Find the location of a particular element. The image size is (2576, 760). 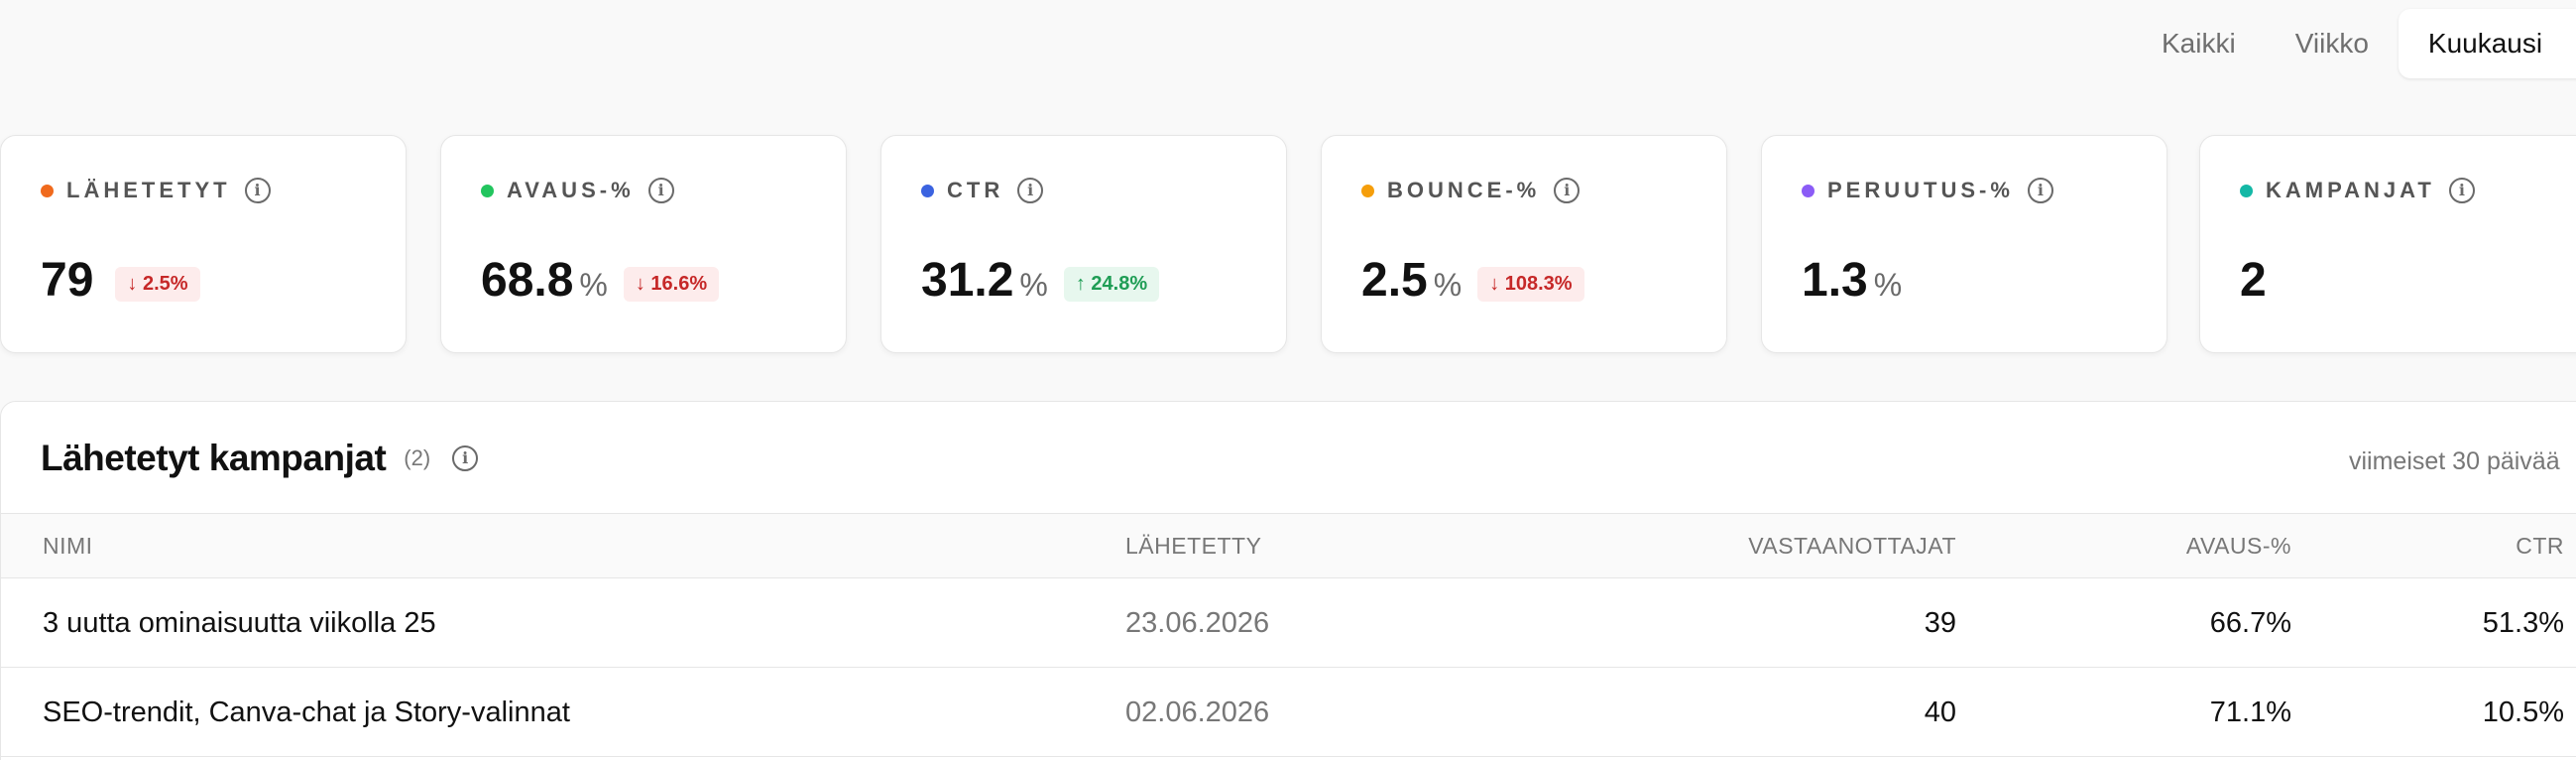

stat-value: 2 is located at coordinates (2253, 280).